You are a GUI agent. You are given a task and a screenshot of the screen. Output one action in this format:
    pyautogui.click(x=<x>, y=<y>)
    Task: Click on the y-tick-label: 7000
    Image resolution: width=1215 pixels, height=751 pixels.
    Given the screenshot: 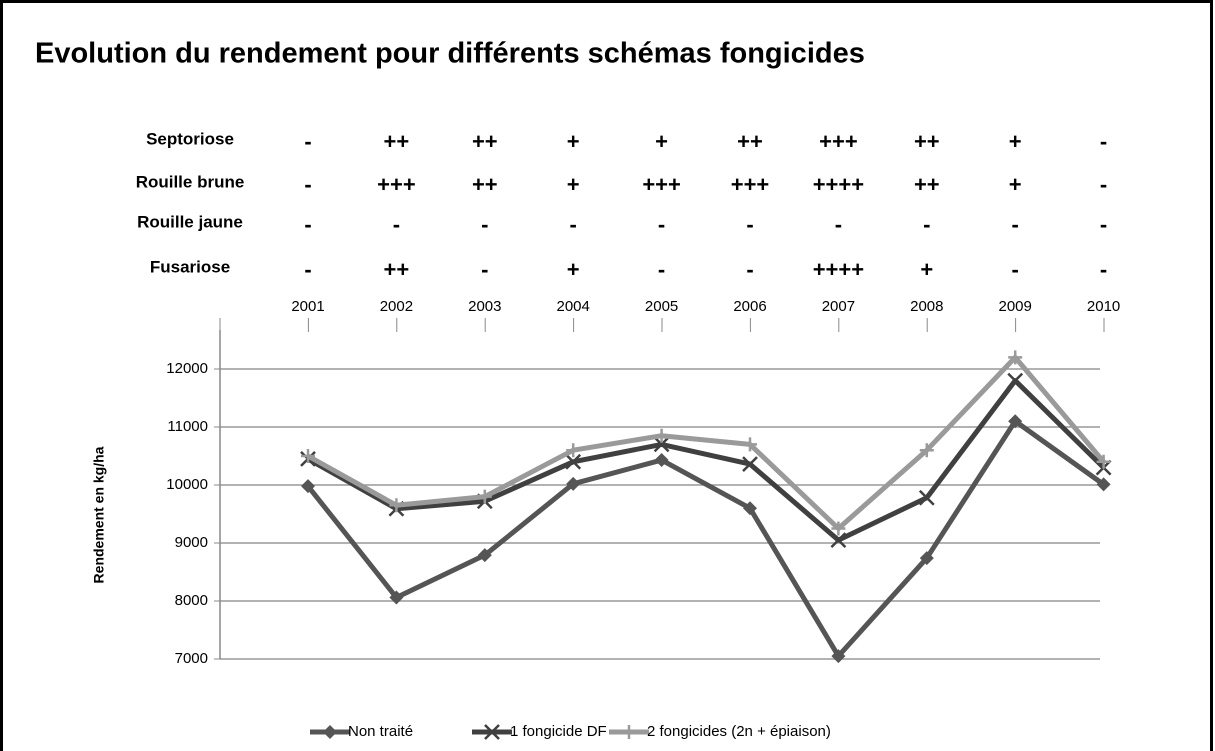 What is the action you would take?
    pyautogui.click(x=191, y=658)
    